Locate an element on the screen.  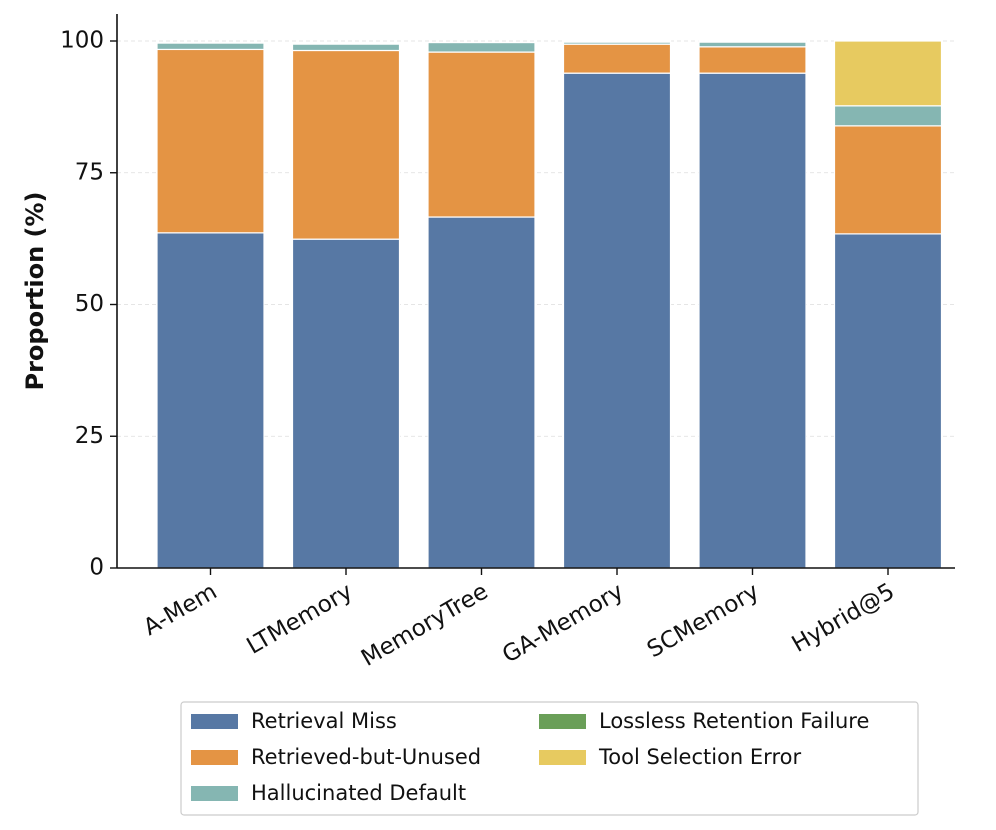
x-tick-label: LTMemory is located at coordinates (299, 619).